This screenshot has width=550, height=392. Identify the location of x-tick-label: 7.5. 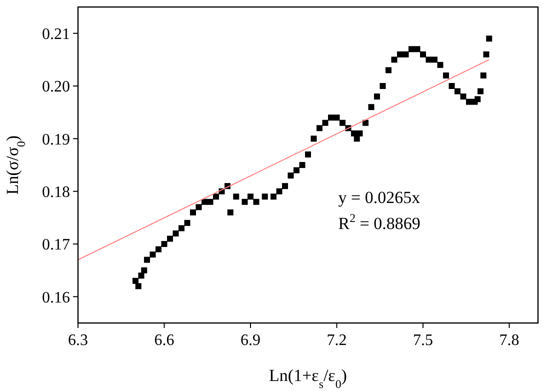
(423, 340).